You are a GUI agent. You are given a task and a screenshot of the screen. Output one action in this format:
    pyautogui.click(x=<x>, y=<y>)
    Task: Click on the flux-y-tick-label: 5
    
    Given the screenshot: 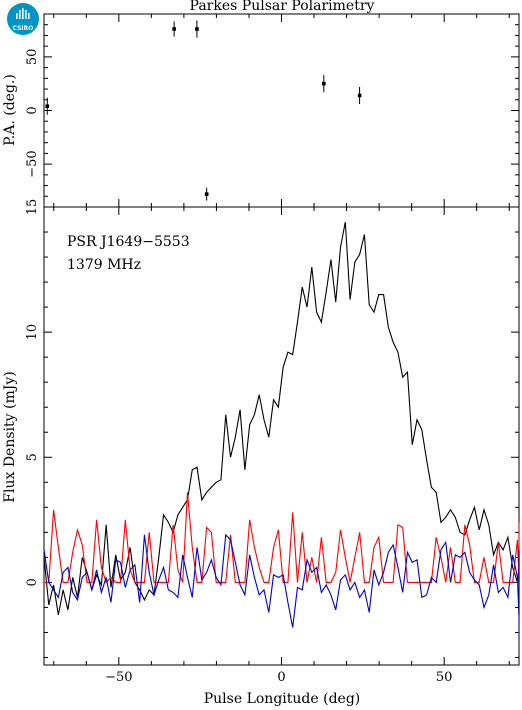 What is the action you would take?
    pyautogui.click(x=32, y=457)
    